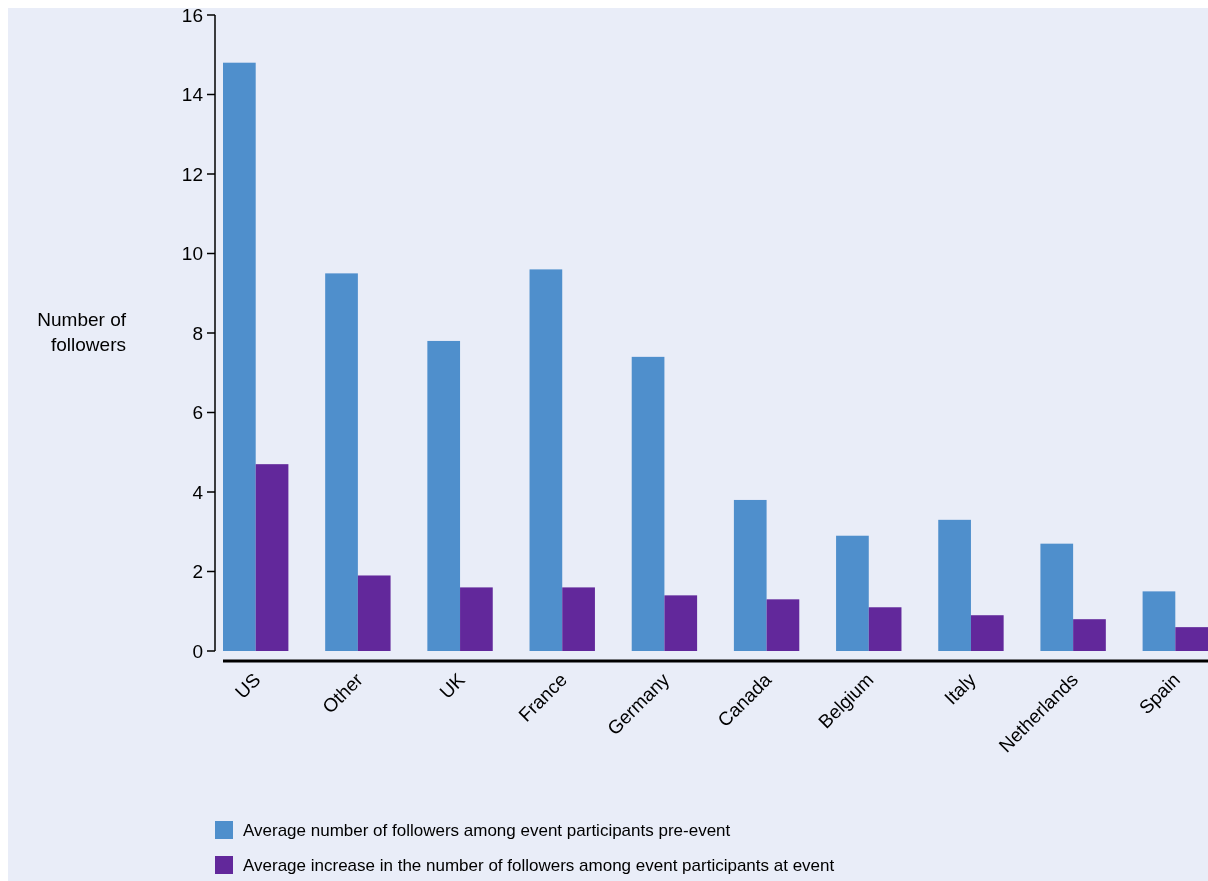 This screenshot has width=1208, height=881. Describe the element at coordinates (192, 15) in the screenshot. I see `y-tick-label: 16` at that location.